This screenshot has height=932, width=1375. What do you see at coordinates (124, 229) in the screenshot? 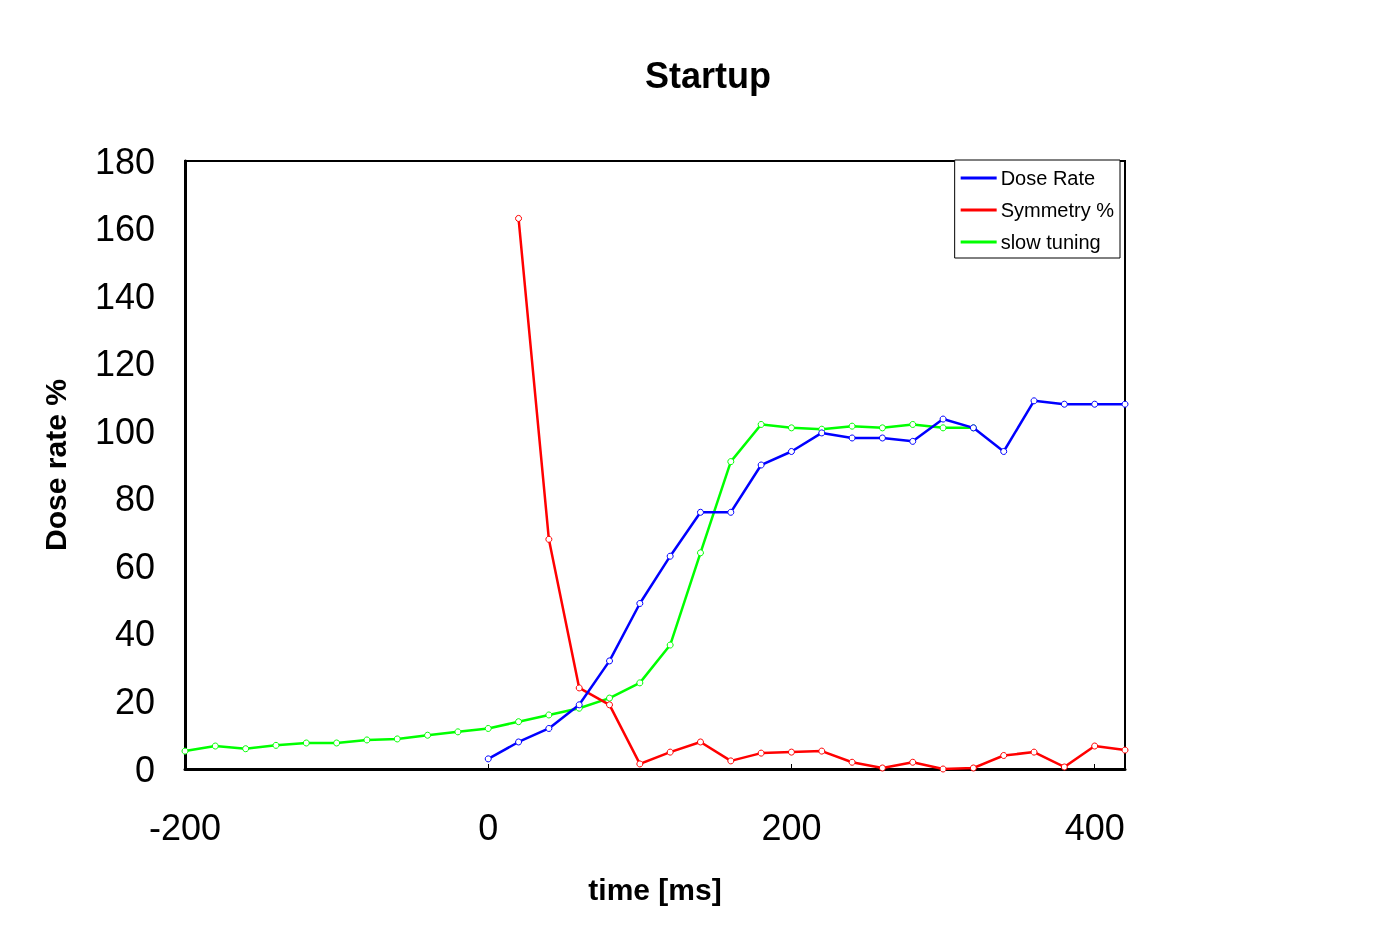
I see `y-tick-label: 160` at bounding box center [124, 229].